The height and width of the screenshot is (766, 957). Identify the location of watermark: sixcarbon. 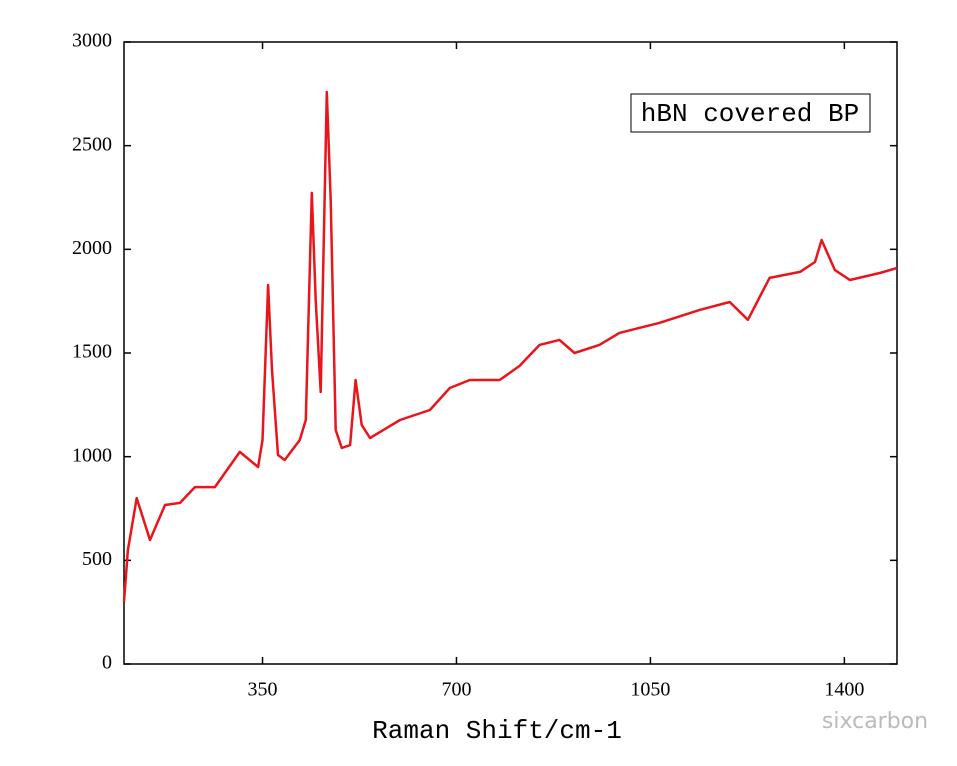
(875, 721).